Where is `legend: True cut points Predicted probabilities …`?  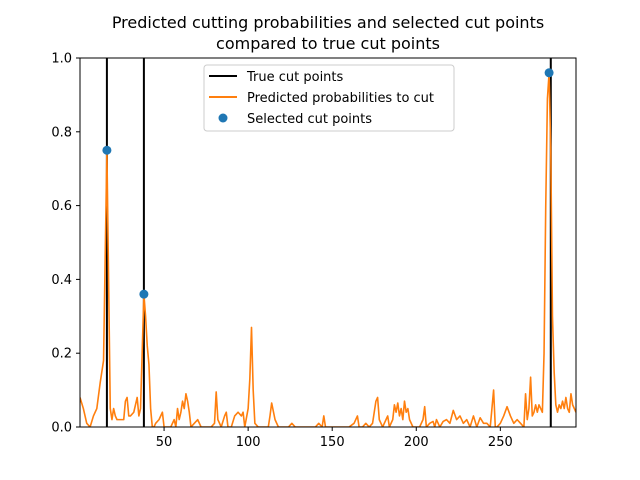 legend: True cut points Predicted probabilities … is located at coordinates (329, 98).